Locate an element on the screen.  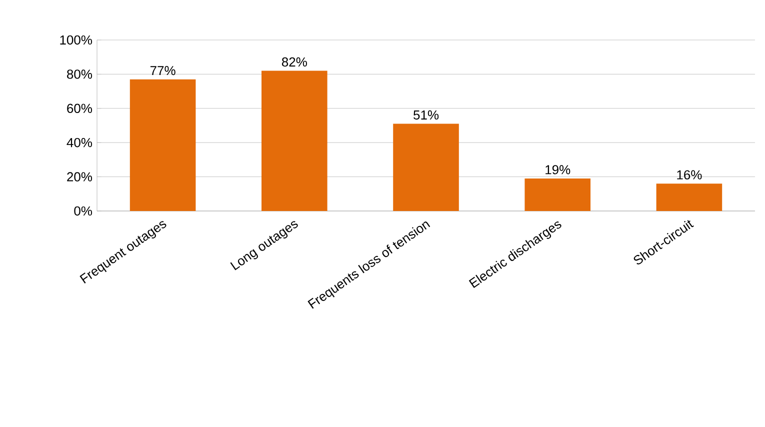
data-label: 82% is located at coordinates (294, 62).